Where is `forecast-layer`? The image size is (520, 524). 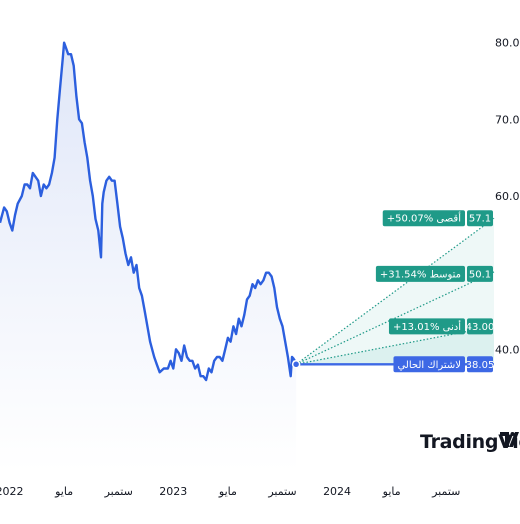
forecast-layer is located at coordinates (395, 291).